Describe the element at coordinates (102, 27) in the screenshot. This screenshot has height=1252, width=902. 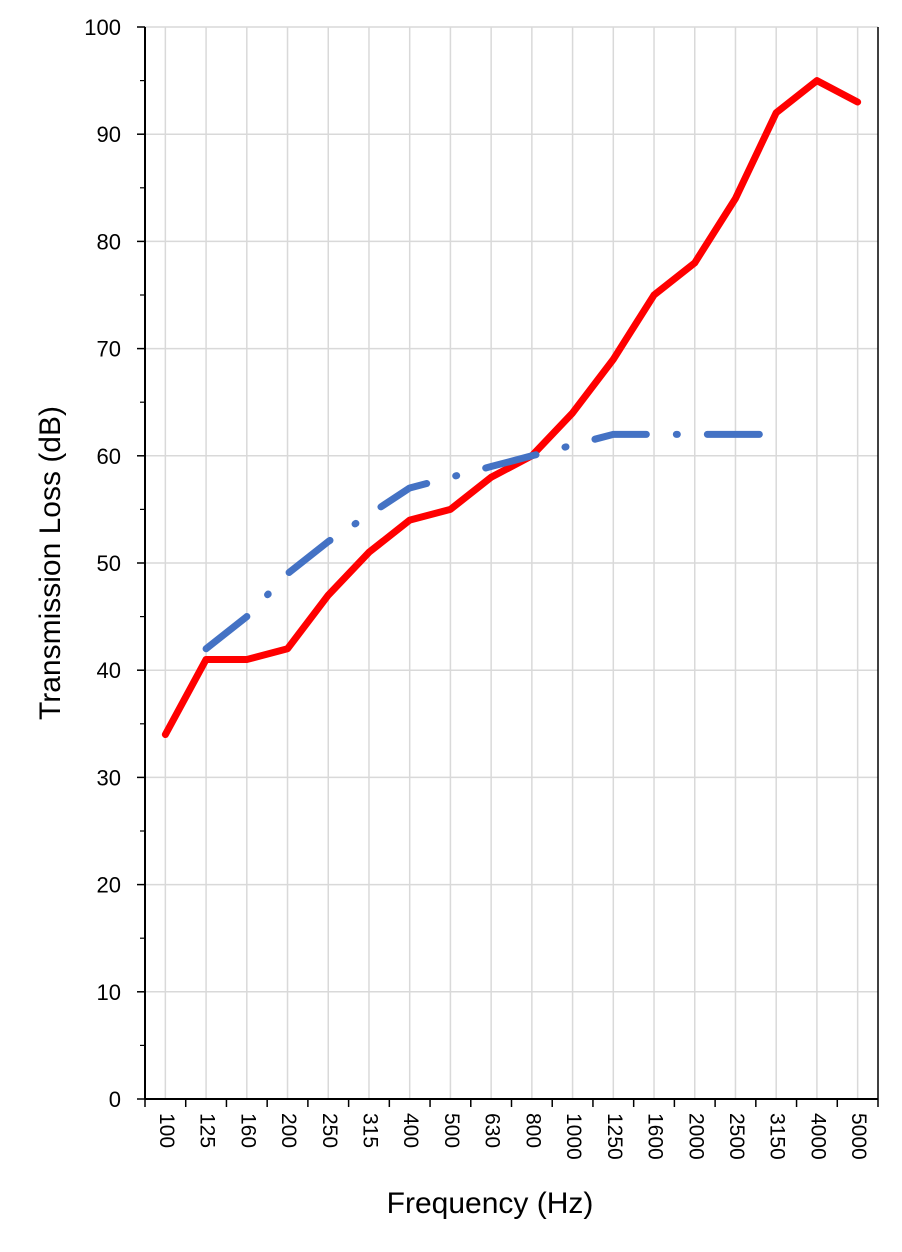
I see `y-tick-label: 100` at that location.